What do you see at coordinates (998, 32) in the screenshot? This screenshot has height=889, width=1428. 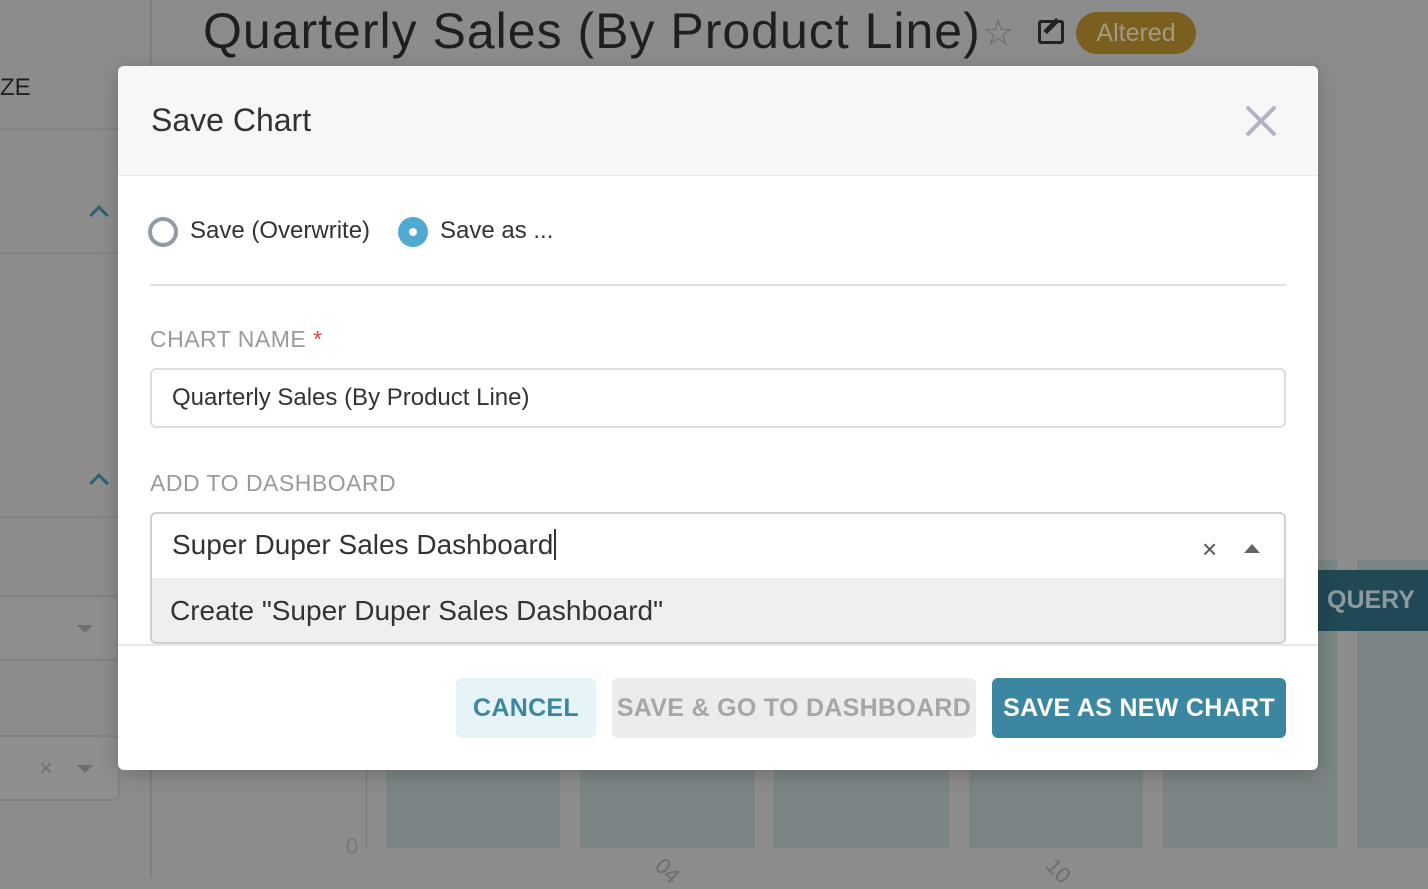 I see `star-icon: ☆` at bounding box center [998, 32].